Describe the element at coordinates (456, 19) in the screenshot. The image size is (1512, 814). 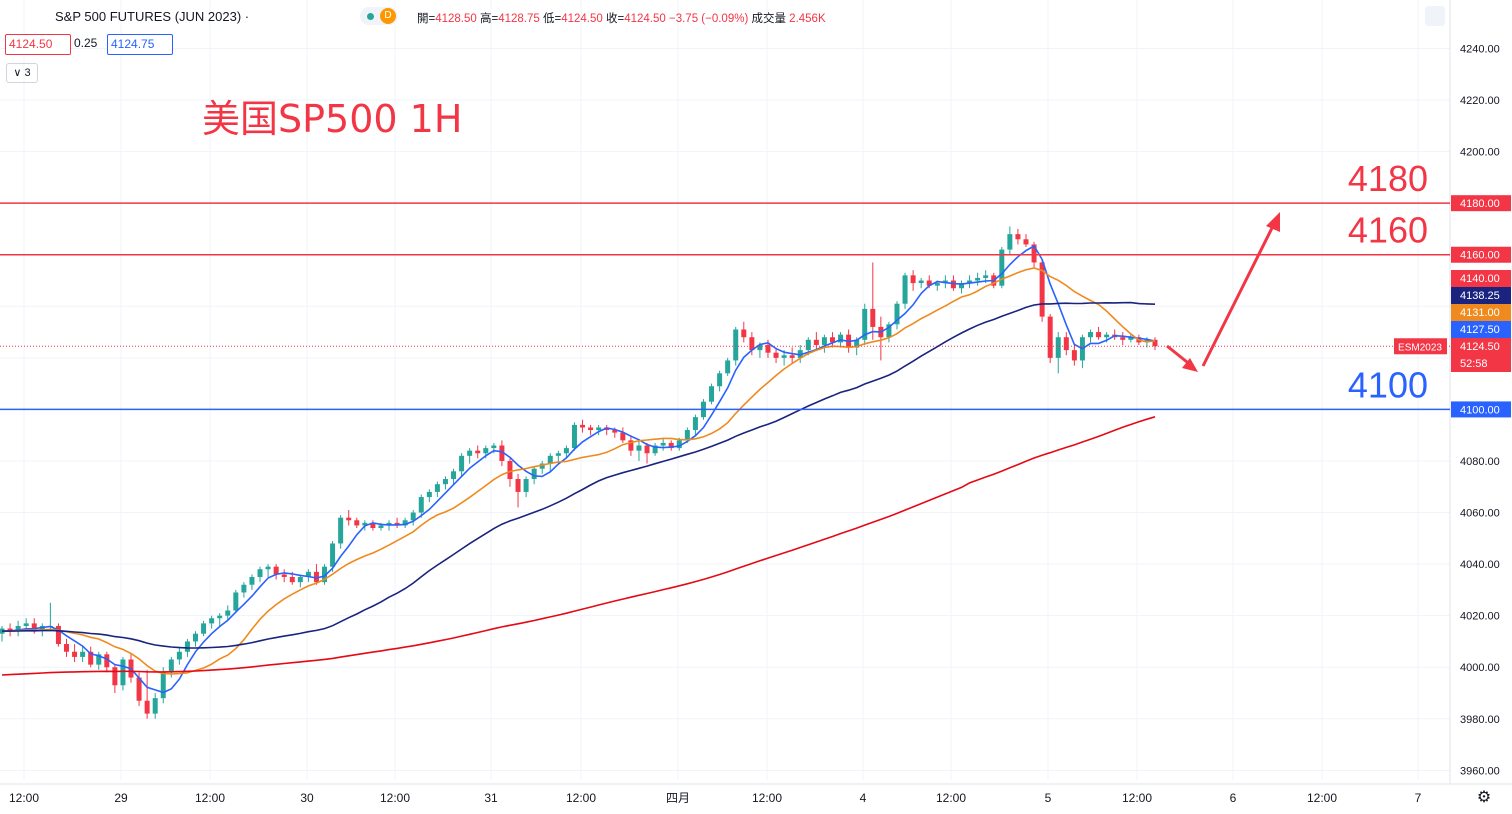
I see `open-value: 4128.50` at that location.